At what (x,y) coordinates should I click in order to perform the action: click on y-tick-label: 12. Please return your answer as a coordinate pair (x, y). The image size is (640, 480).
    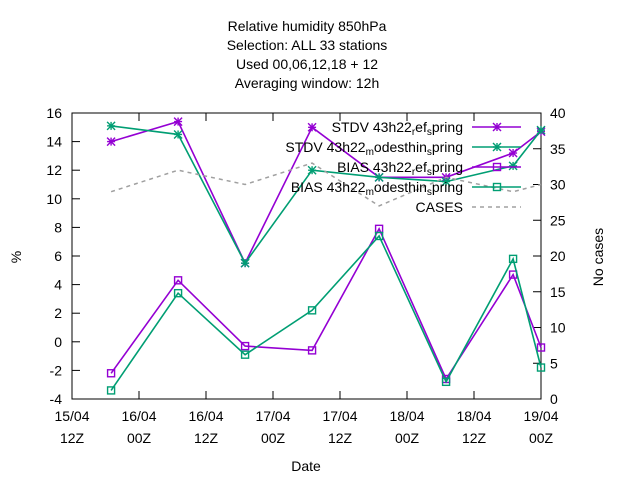
    Looking at the image, I should click on (54, 170).